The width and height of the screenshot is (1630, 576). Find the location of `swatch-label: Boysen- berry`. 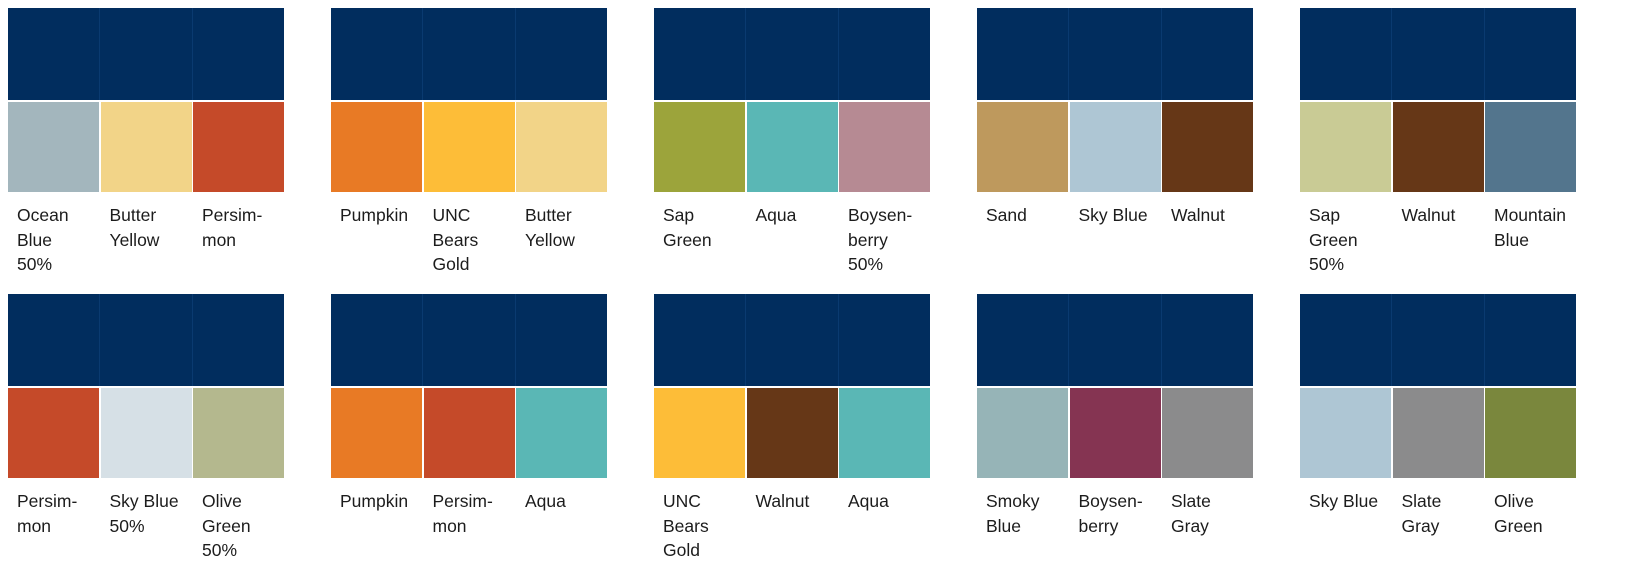

swatch-label: Boysen- berry is located at coordinates (1110, 513).